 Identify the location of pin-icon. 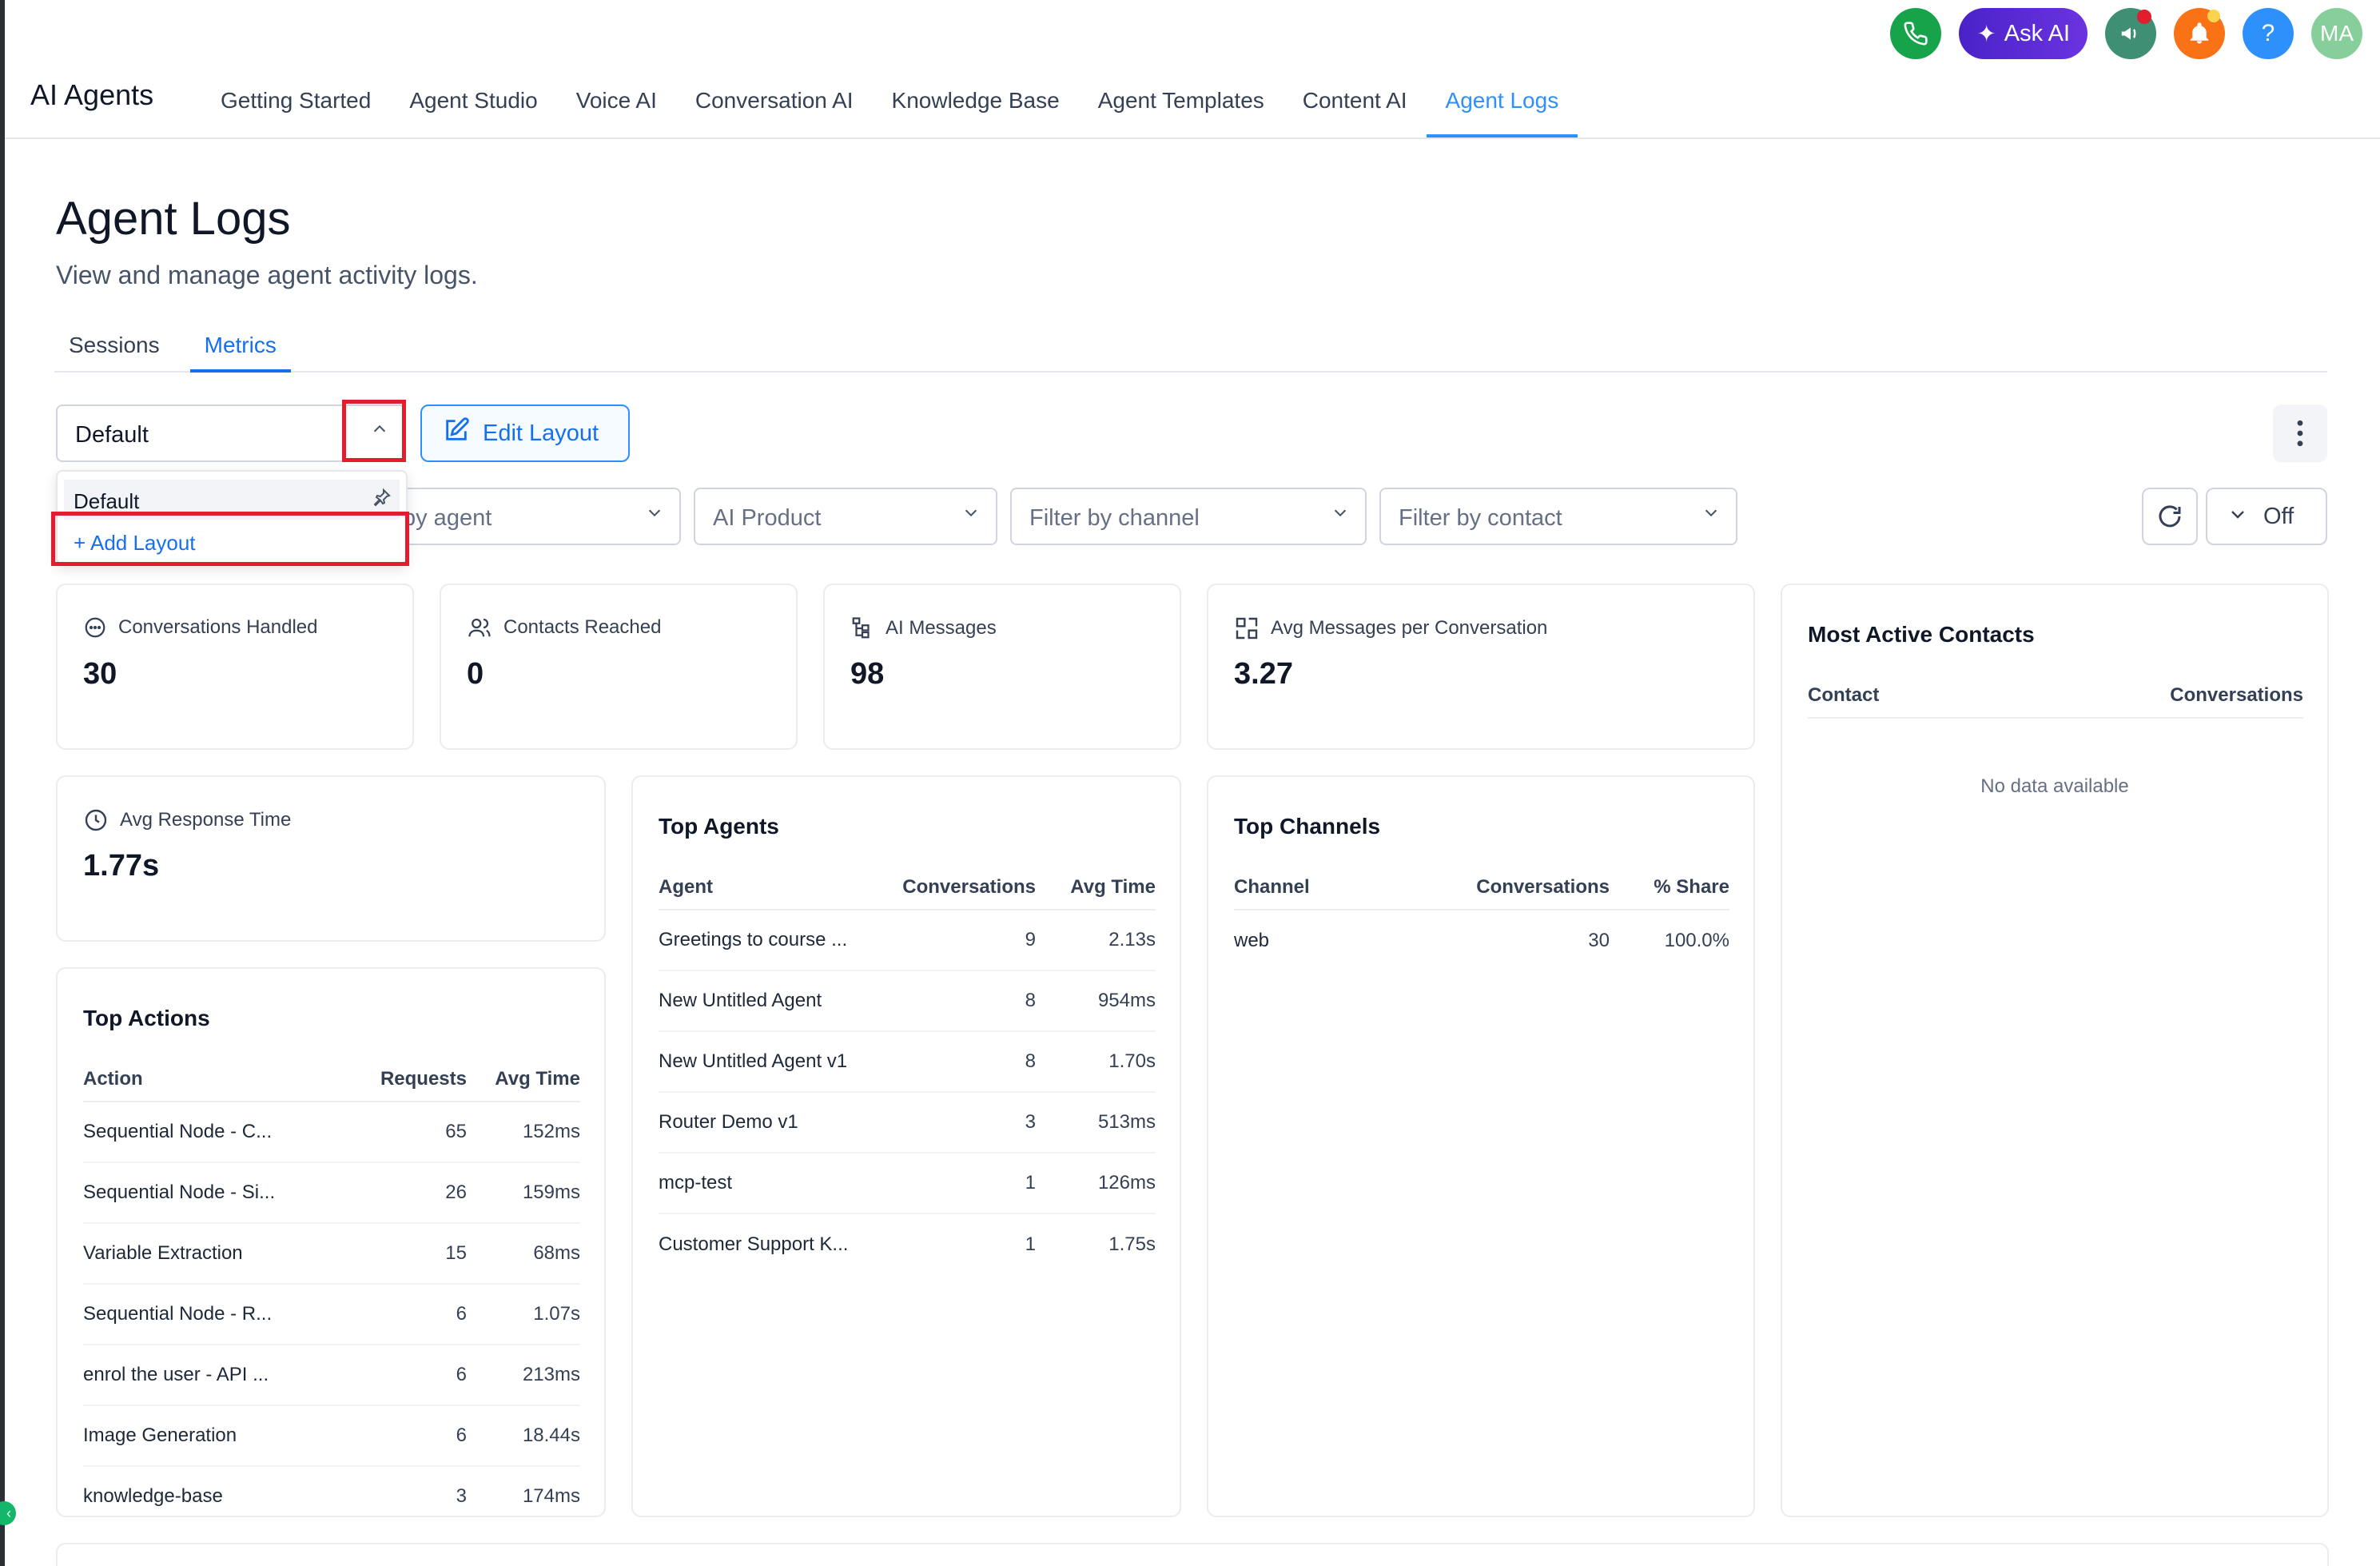
(382, 500).